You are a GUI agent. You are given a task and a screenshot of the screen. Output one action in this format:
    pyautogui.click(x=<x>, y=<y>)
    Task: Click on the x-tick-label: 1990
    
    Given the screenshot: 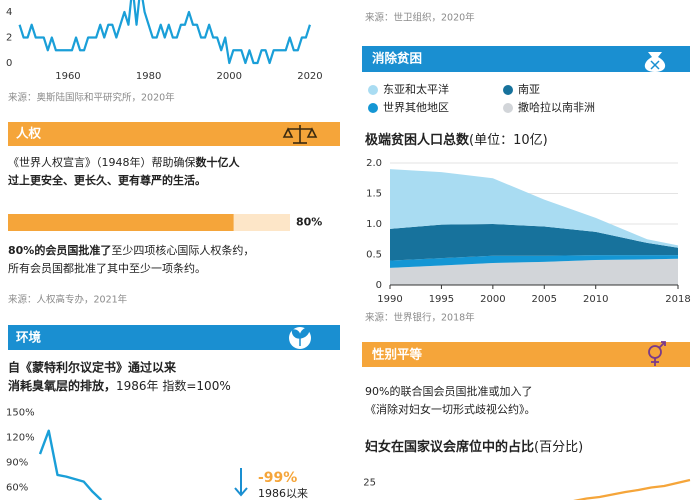 What is the action you would take?
    pyautogui.click(x=389, y=299)
    